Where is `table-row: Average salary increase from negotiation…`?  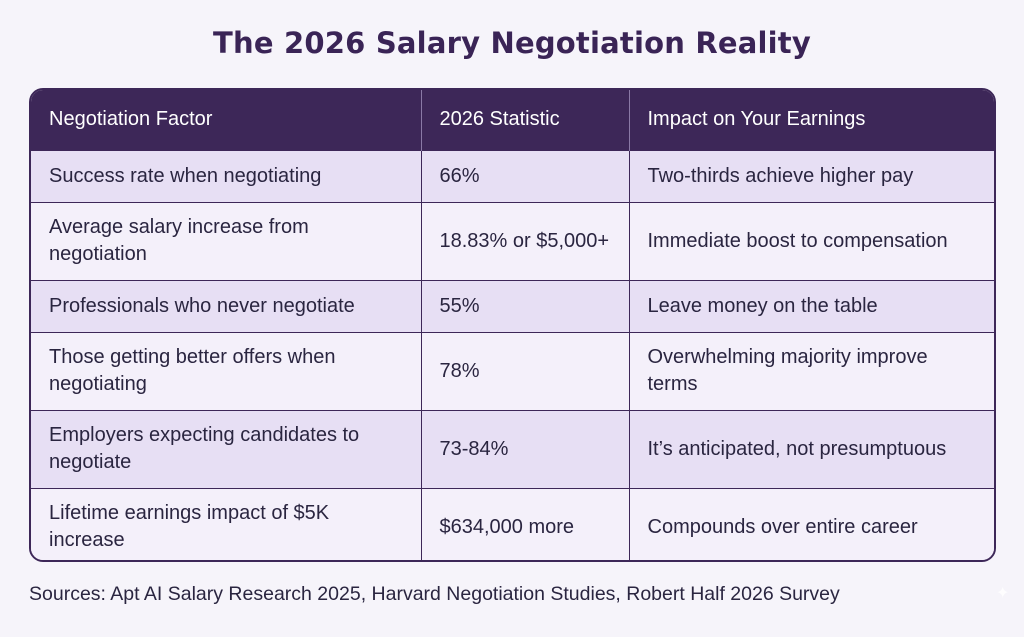
table-row: Average salary increase from negotiation… is located at coordinates (512, 241).